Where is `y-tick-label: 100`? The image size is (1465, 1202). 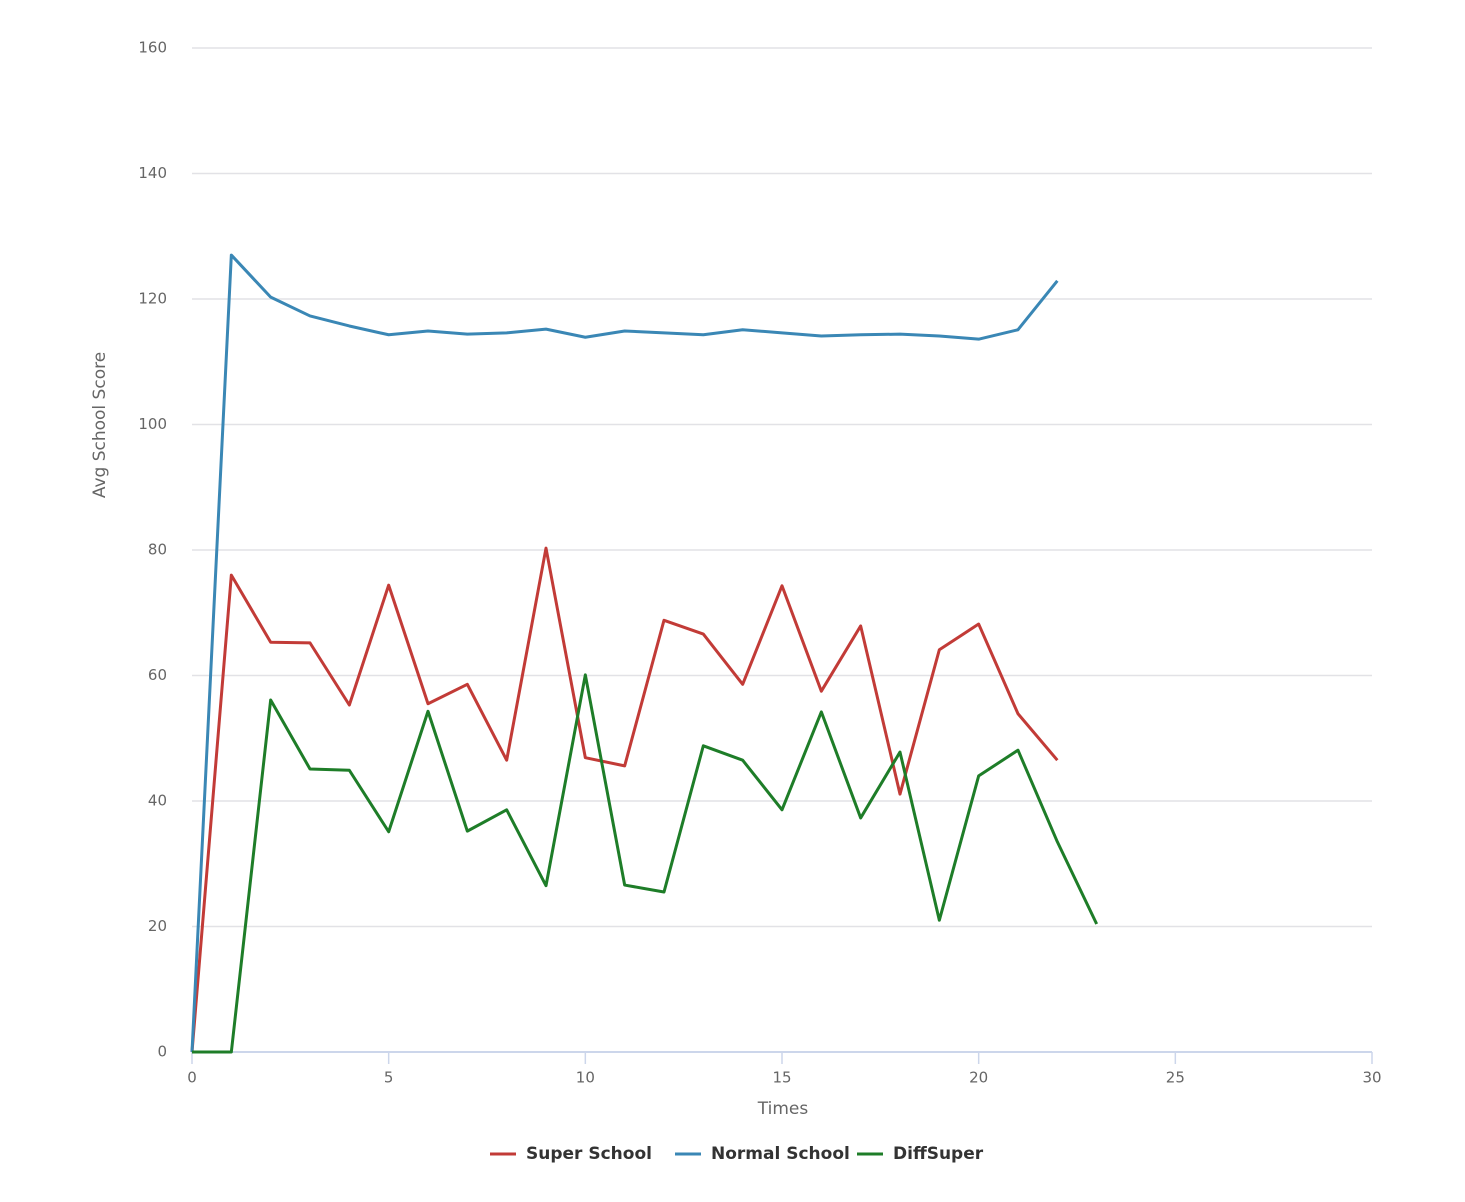 y-tick-label: 100 is located at coordinates (152, 424).